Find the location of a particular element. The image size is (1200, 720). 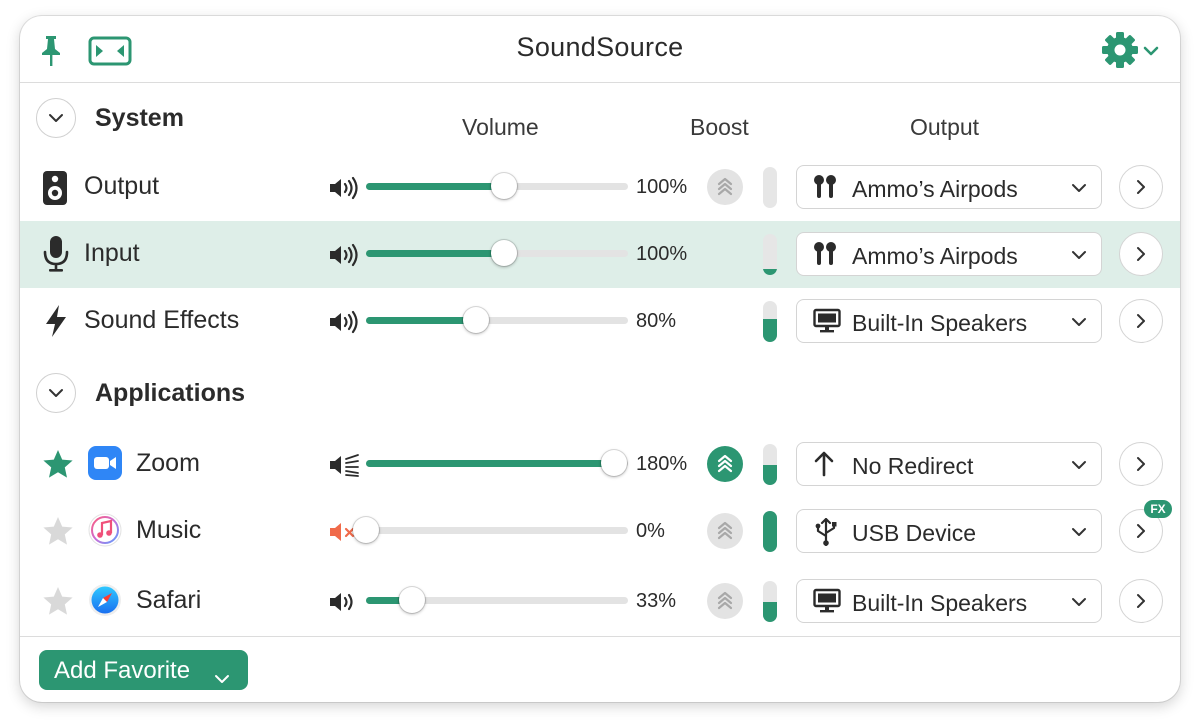

music-output-dropdown: USB Device is located at coordinates (949, 531).